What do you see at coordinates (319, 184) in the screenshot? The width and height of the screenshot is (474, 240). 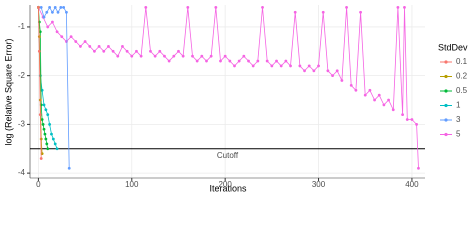 I see `x-tick-label: 300` at bounding box center [319, 184].